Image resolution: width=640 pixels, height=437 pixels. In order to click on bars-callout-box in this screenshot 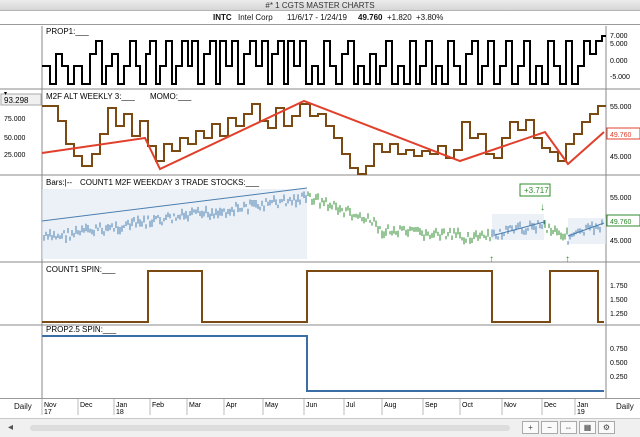, I will do `click(535, 190)`.